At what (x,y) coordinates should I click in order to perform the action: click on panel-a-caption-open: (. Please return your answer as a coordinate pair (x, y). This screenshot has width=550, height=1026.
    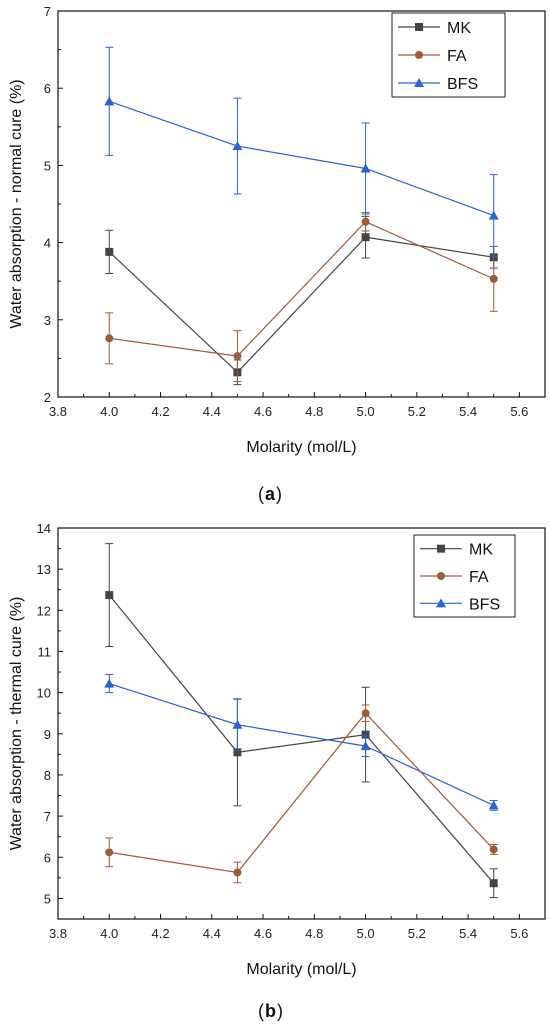
    Looking at the image, I should click on (261, 494).